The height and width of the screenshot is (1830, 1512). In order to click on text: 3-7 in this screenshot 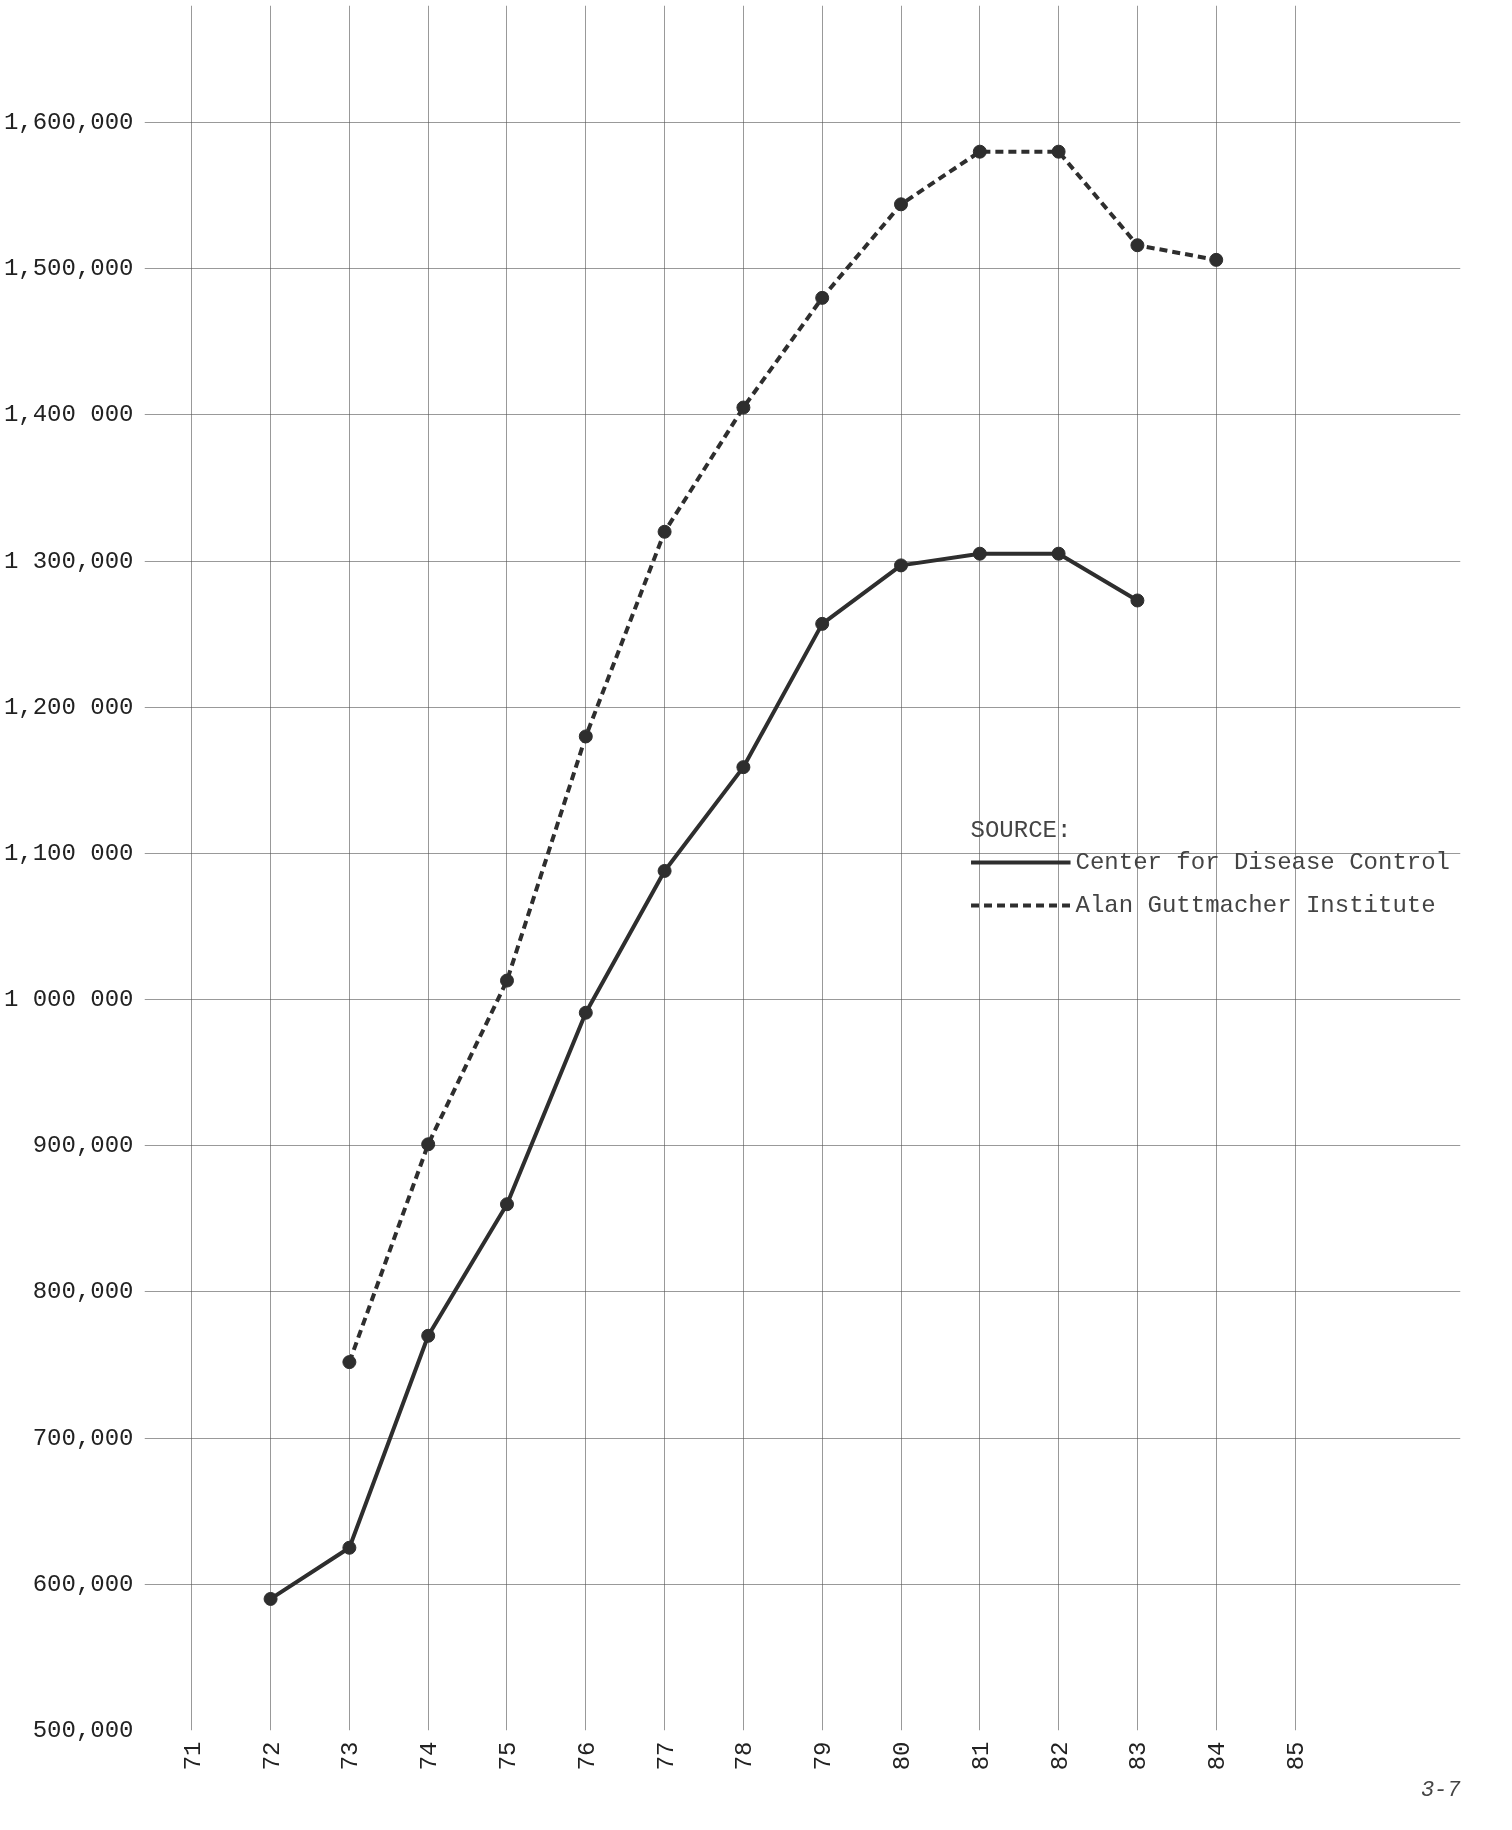, I will do `click(1441, 1790)`.